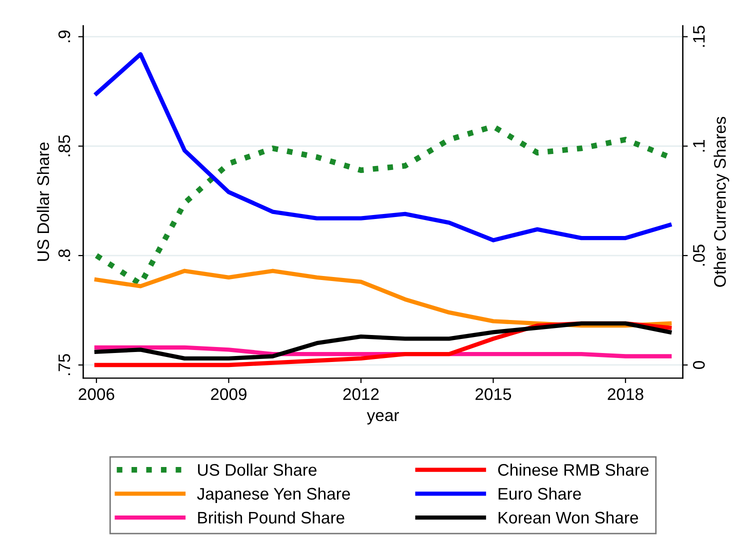  Describe the element at coordinates (382, 418) in the screenshot. I see `x-axis-title: year` at that location.